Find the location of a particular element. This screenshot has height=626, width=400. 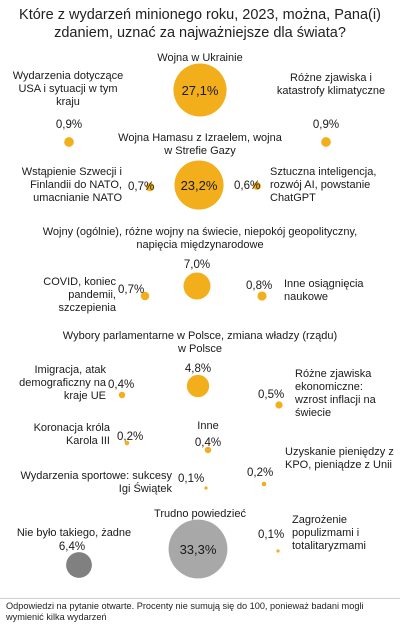

value-label-12: 0,2% is located at coordinates (130, 437).